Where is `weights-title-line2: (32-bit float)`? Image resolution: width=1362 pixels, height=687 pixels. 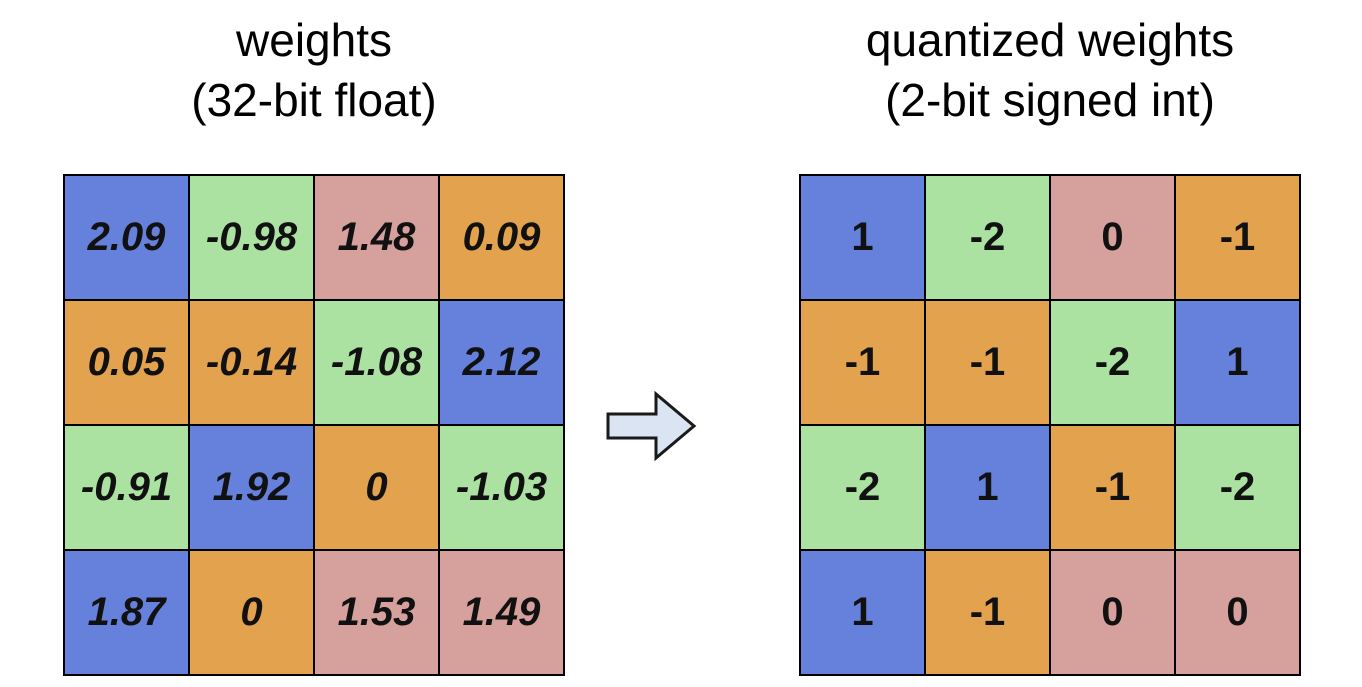
weights-title-line2: (32-bit float) is located at coordinates (314, 100).